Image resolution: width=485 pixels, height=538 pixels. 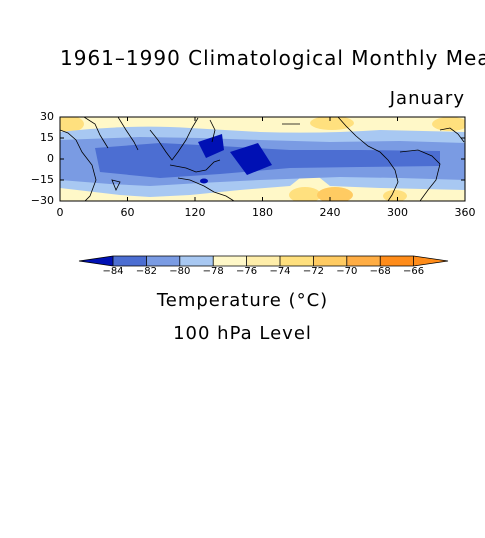 What do you see at coordinates (247, 271) in the screenshot?
I see `colorbar-label: −76` at bounding box center [247, 271].